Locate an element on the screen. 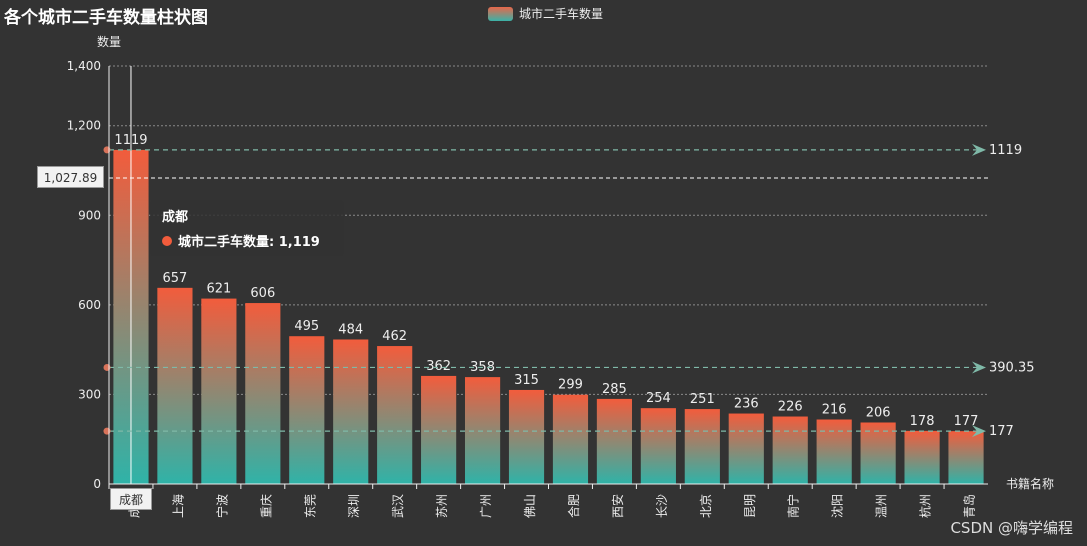 This screenshot has width=1087, height=546. data-label: 484 is located at coordinates (350, 329).